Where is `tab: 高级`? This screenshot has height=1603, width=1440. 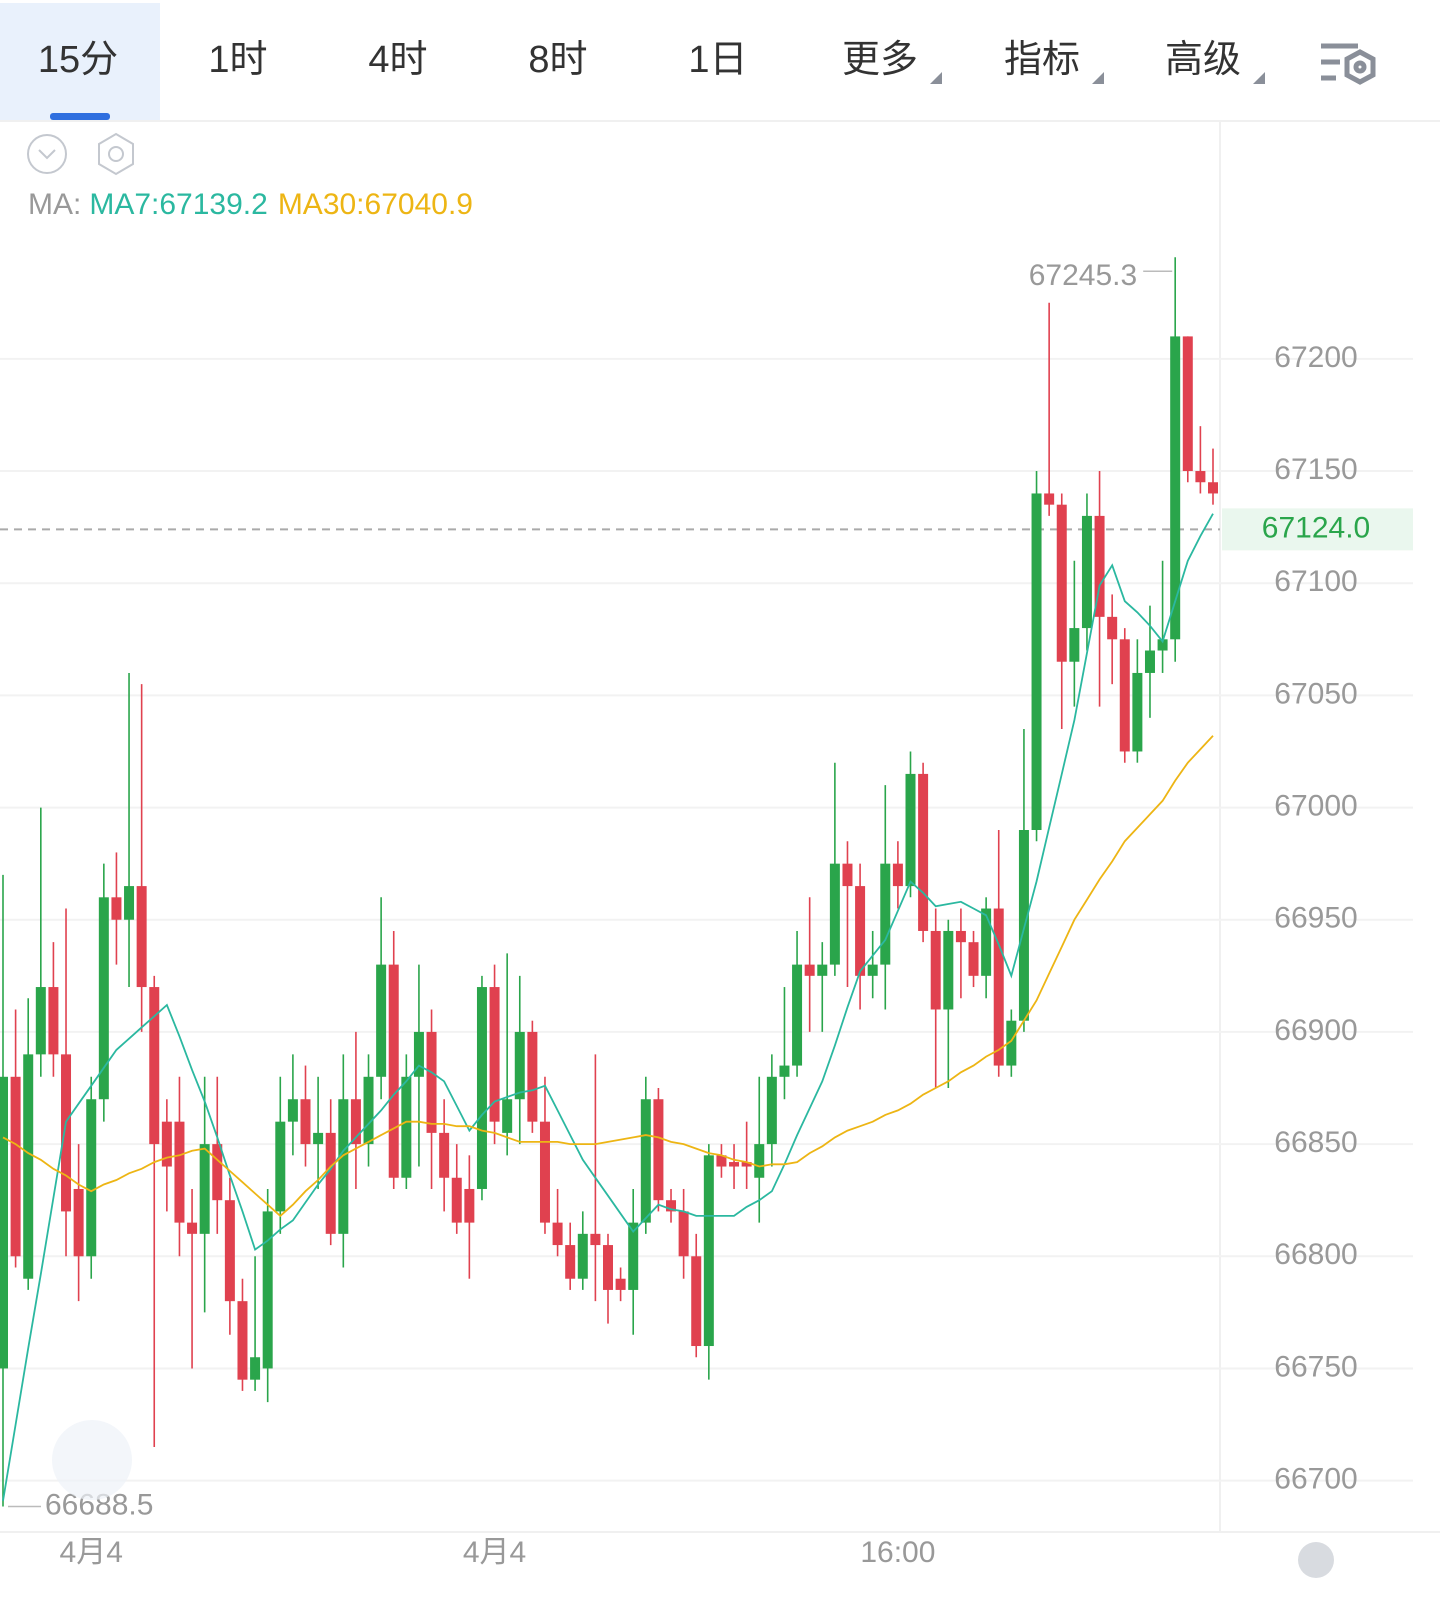
tab: 高级 is located at coordinates (1203, 60).